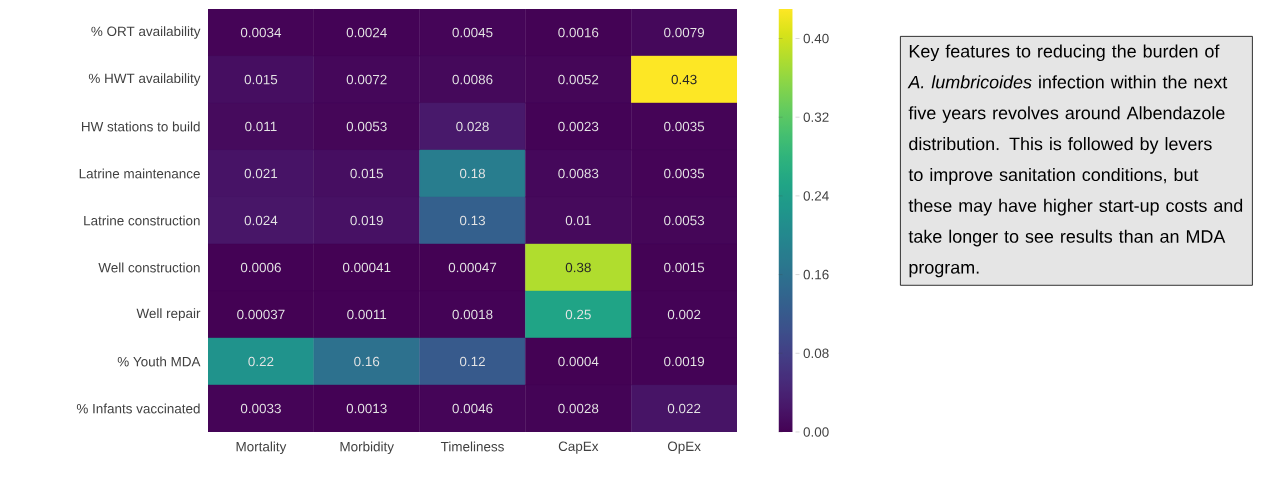 Image resolution: width=1266 pixels, height=477 pixels. What do you see at coordinates (261, 448) in the screenshot?
I see `x-tick-label: Mortality` at bounding box center [261, 448].